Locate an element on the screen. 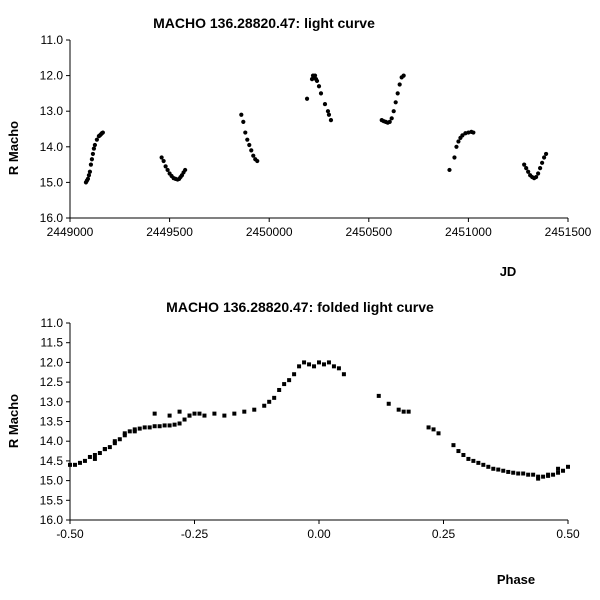  x-tick-label: 2450000 is located at coordinates (269, 232).